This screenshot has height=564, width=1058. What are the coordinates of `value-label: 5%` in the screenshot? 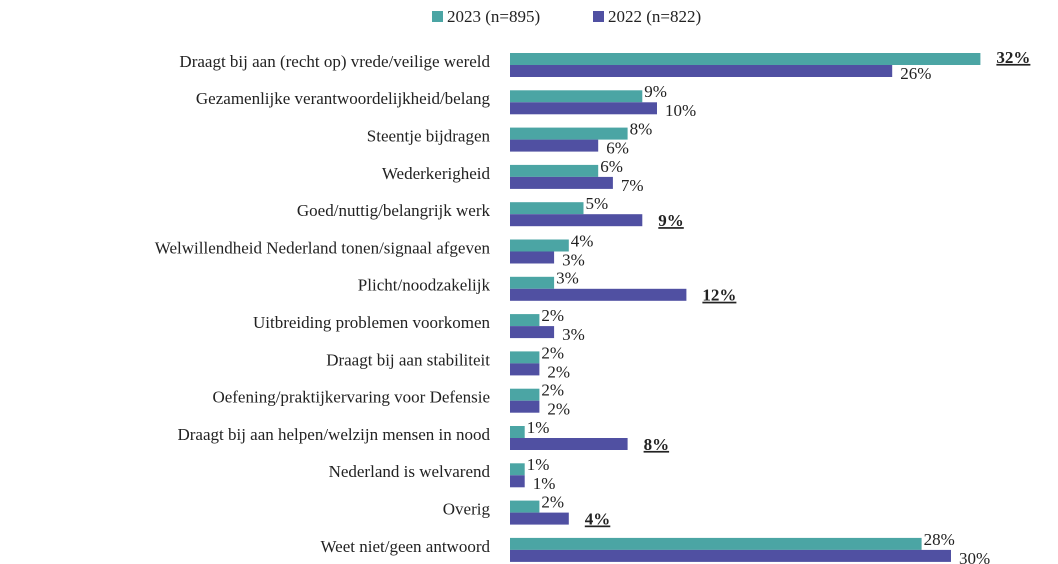 It's located at (597, 203).